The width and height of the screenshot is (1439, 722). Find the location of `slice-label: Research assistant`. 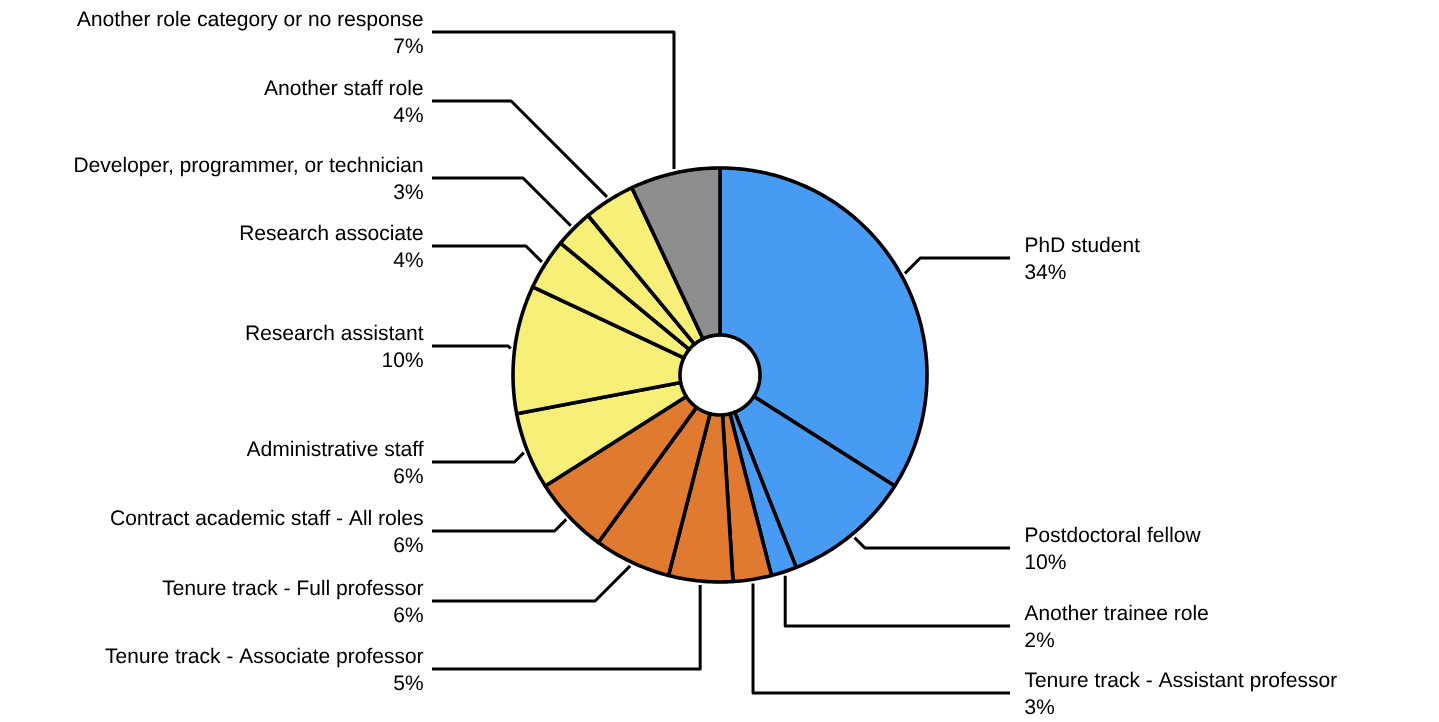

slice-label: Research assistant is located at coordinates (335, 332).